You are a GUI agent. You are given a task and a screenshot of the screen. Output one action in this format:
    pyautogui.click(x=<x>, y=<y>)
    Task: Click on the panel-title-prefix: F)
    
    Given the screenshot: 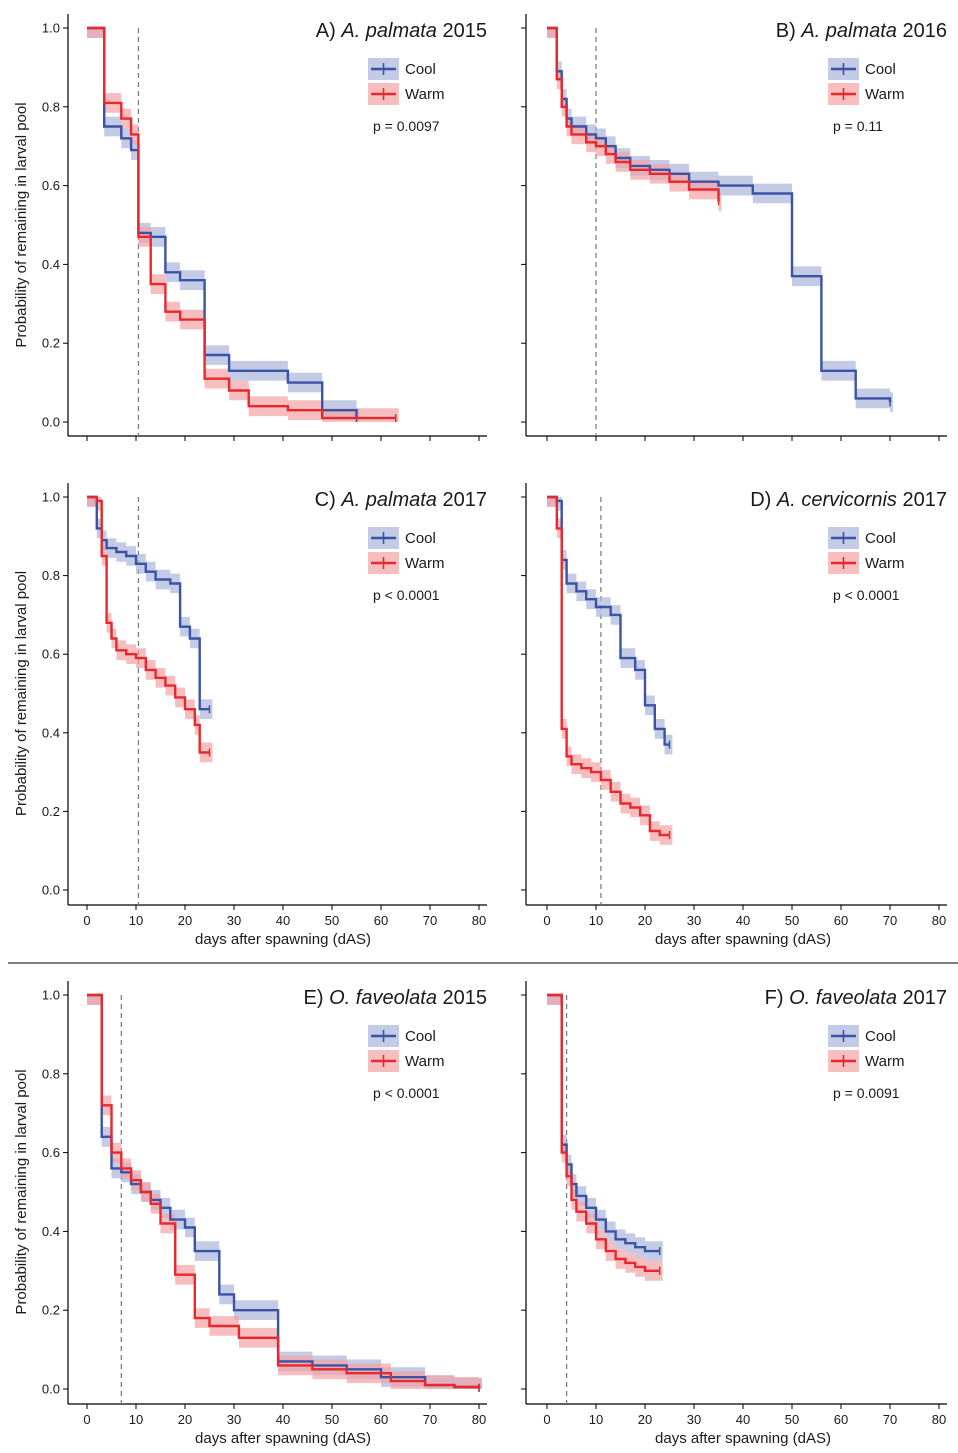 What is the action you would take?
    pyautogui.click(x=777, y=998)
    